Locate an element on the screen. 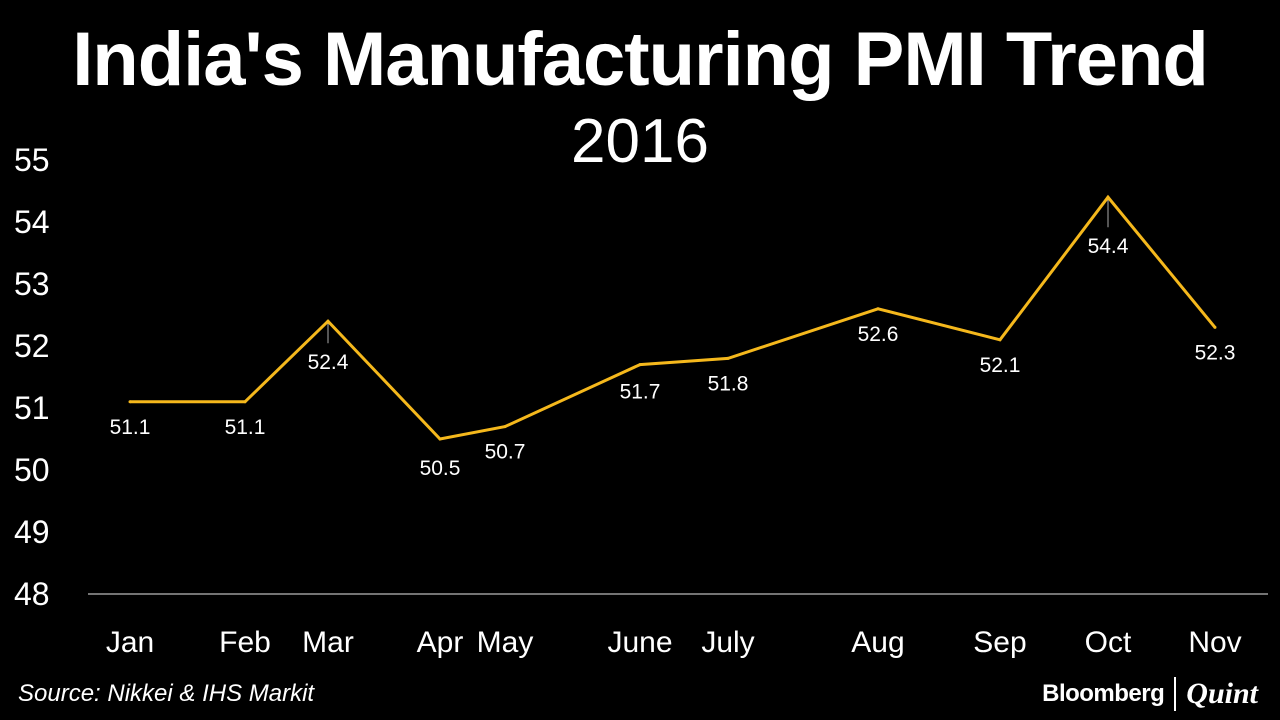 The image size is (1280, 720). data-label-jan: 51.1 is located at coordinates (130, 427).